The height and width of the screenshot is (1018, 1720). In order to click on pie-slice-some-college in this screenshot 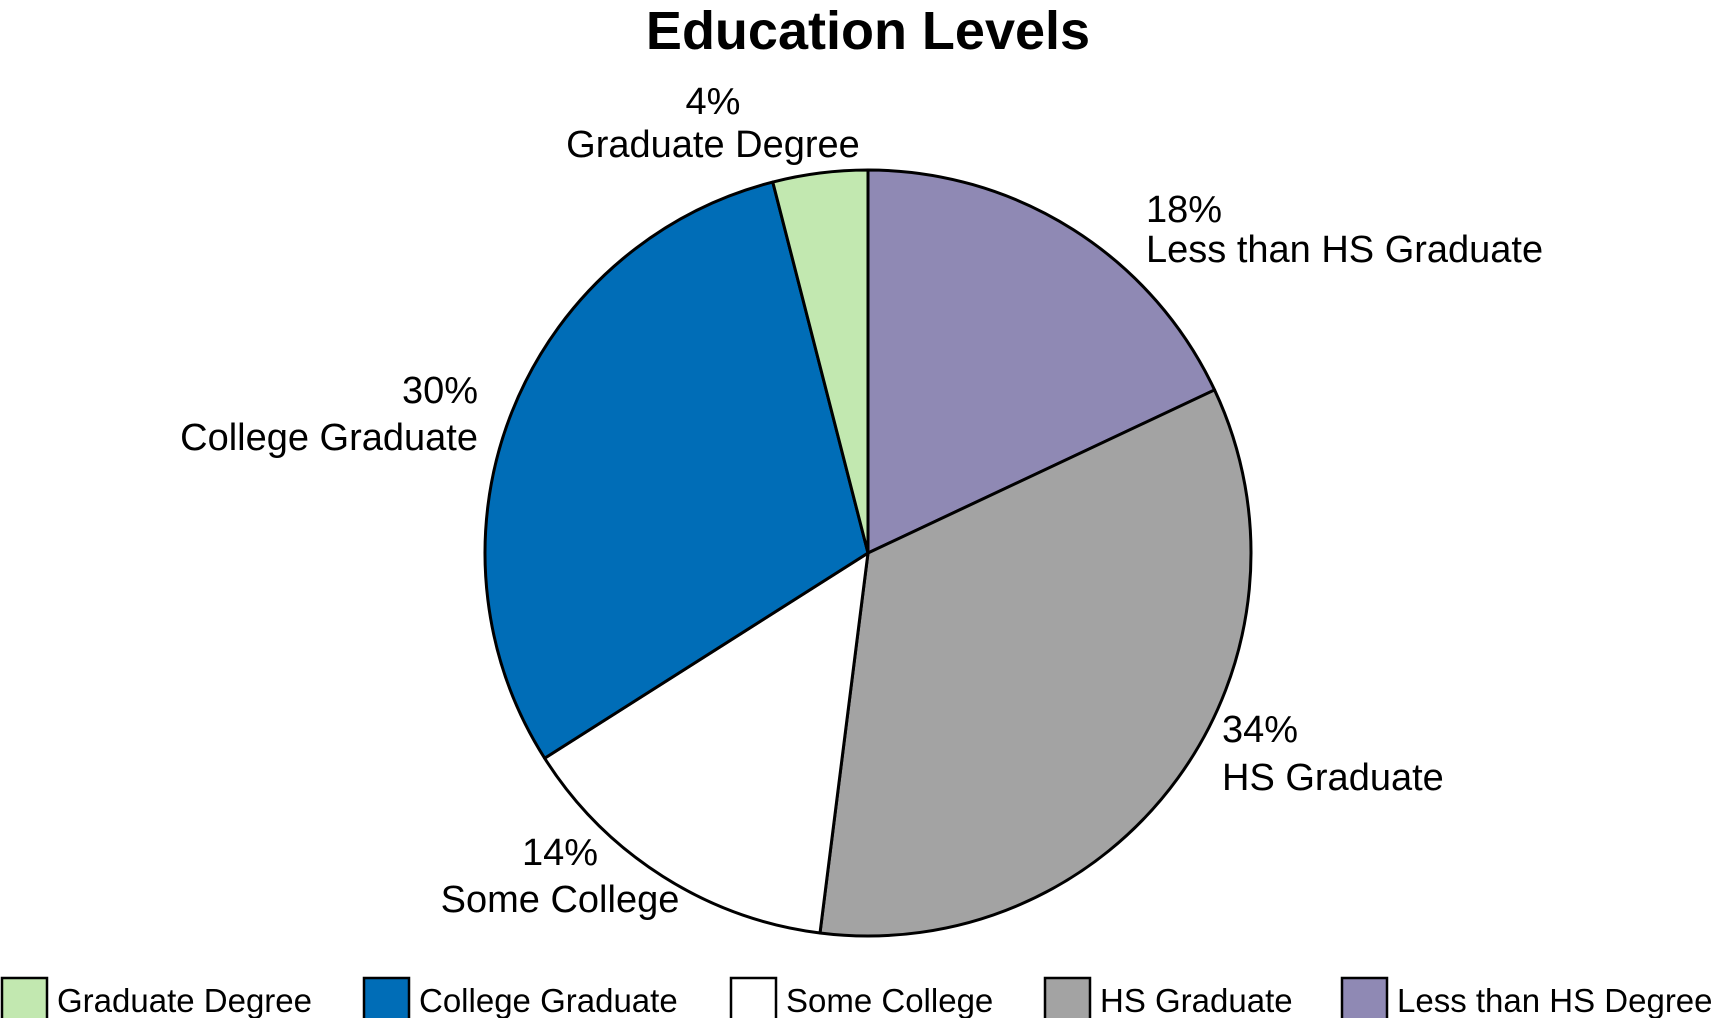, I will do `click(706, 743)`.